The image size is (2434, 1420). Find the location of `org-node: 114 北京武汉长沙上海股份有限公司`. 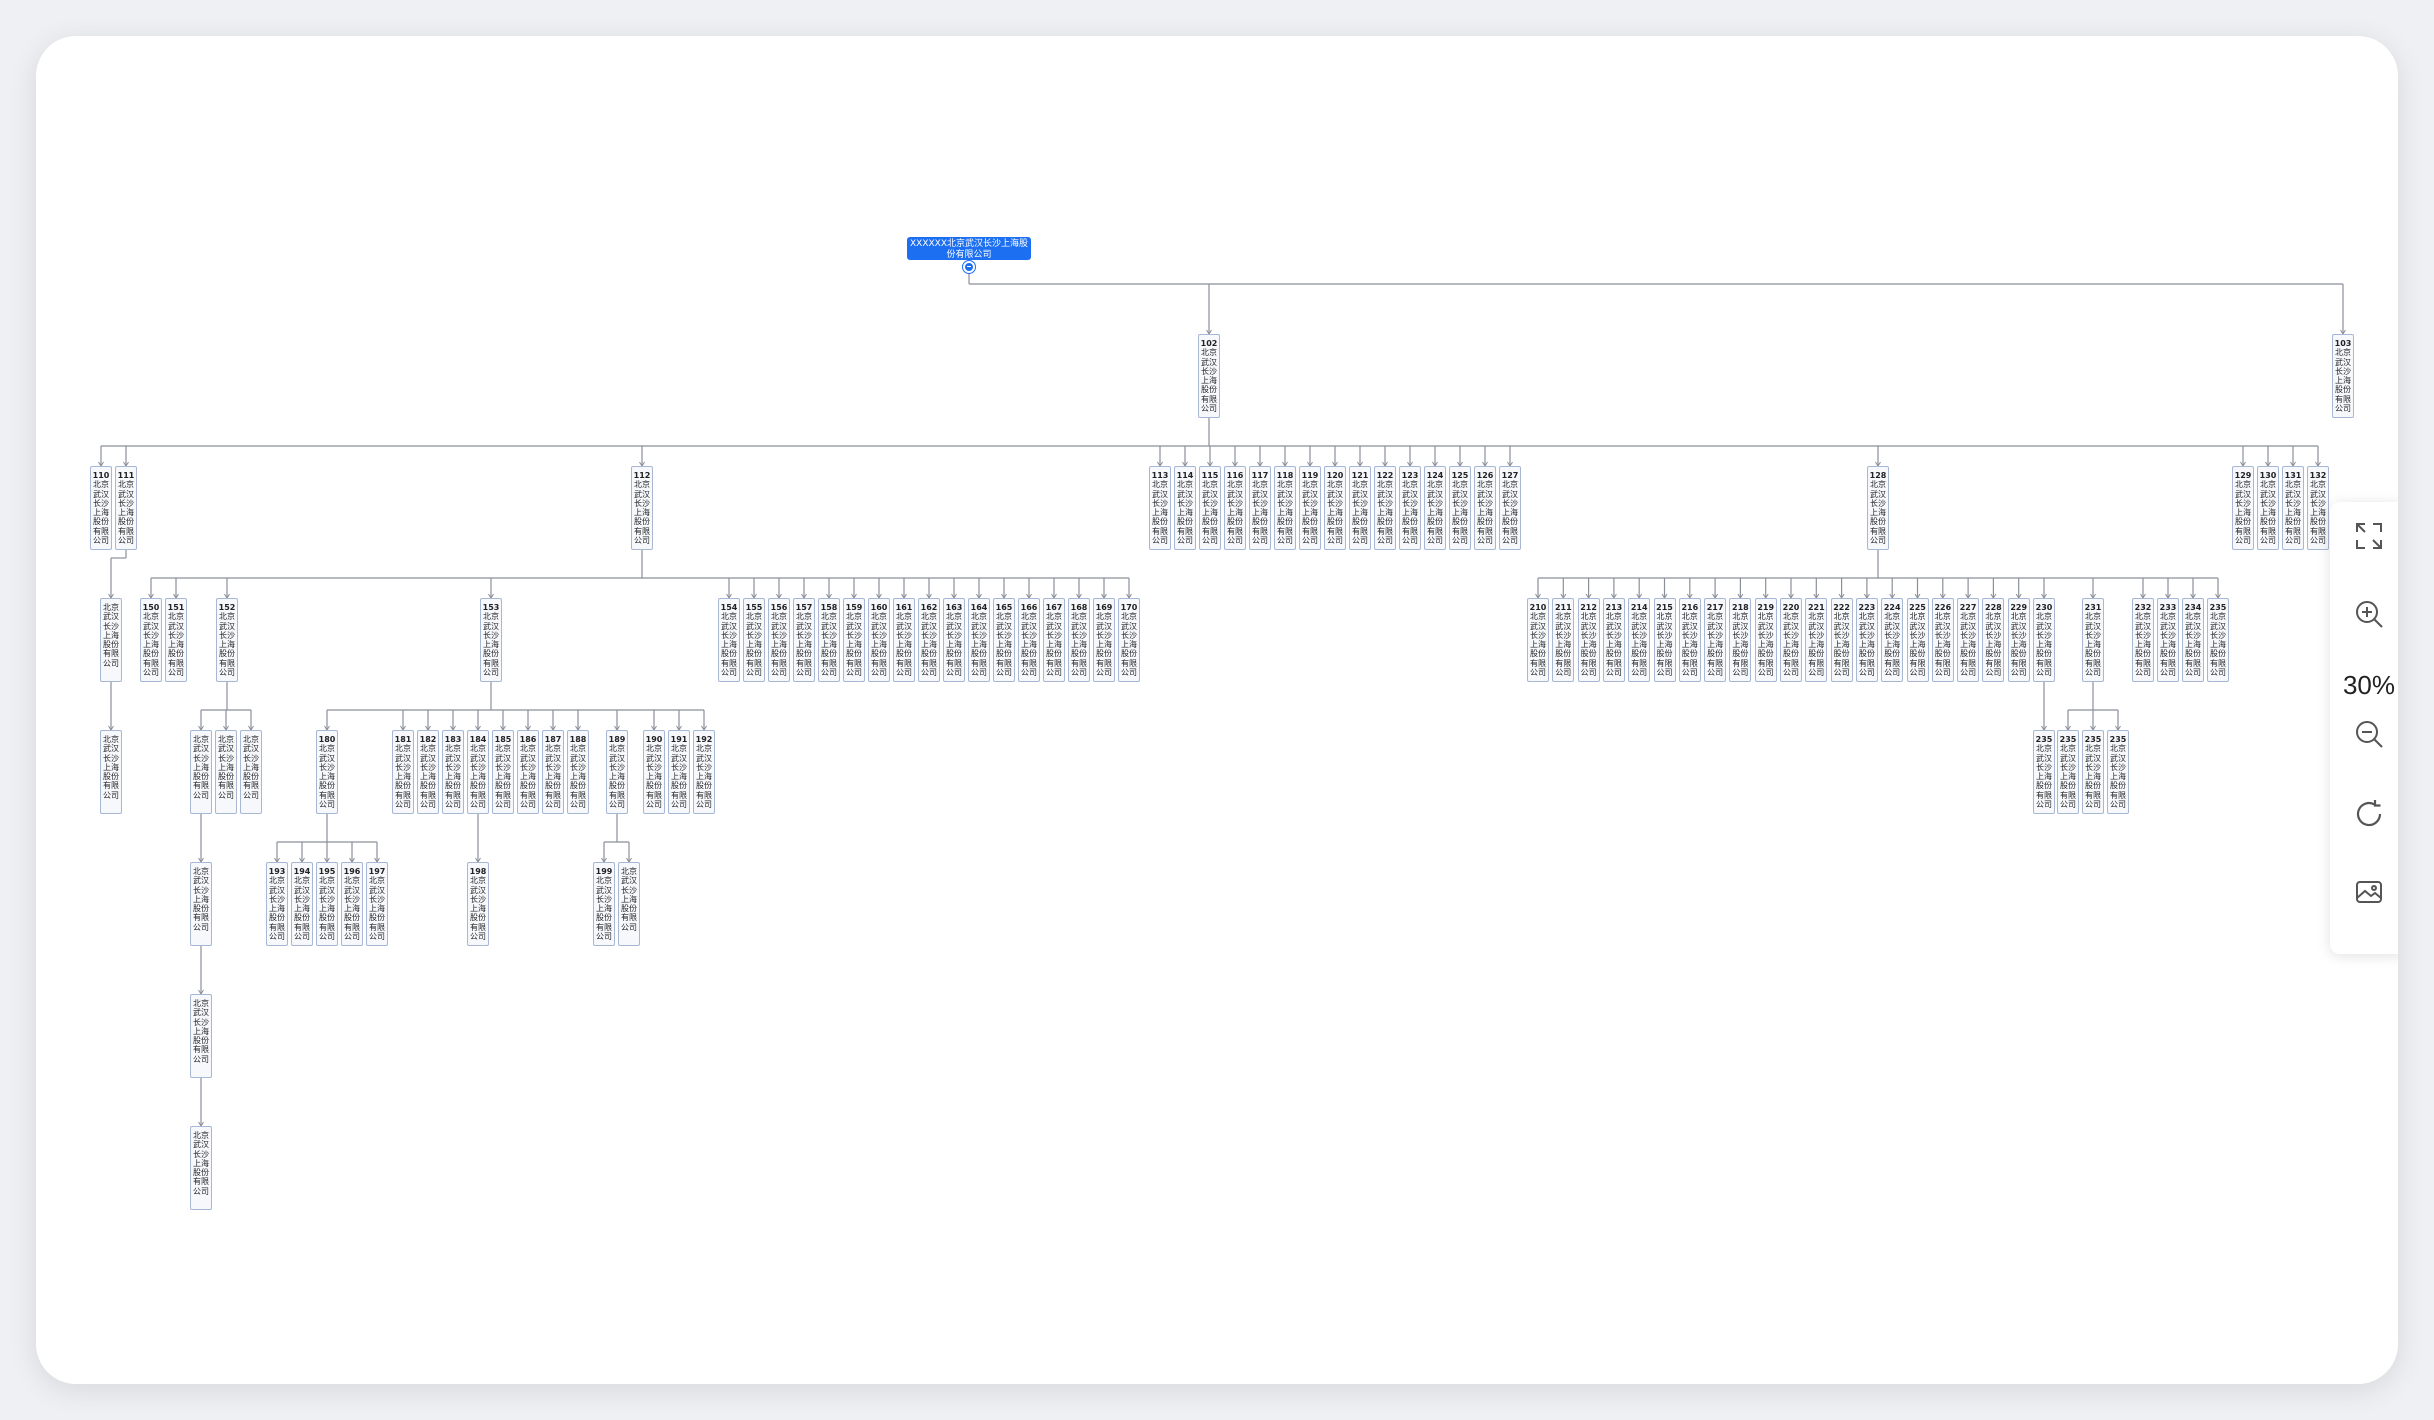

org-node: 114 北京武汉长沙上海股份有限公司 is located at coordinates (1185, 508).